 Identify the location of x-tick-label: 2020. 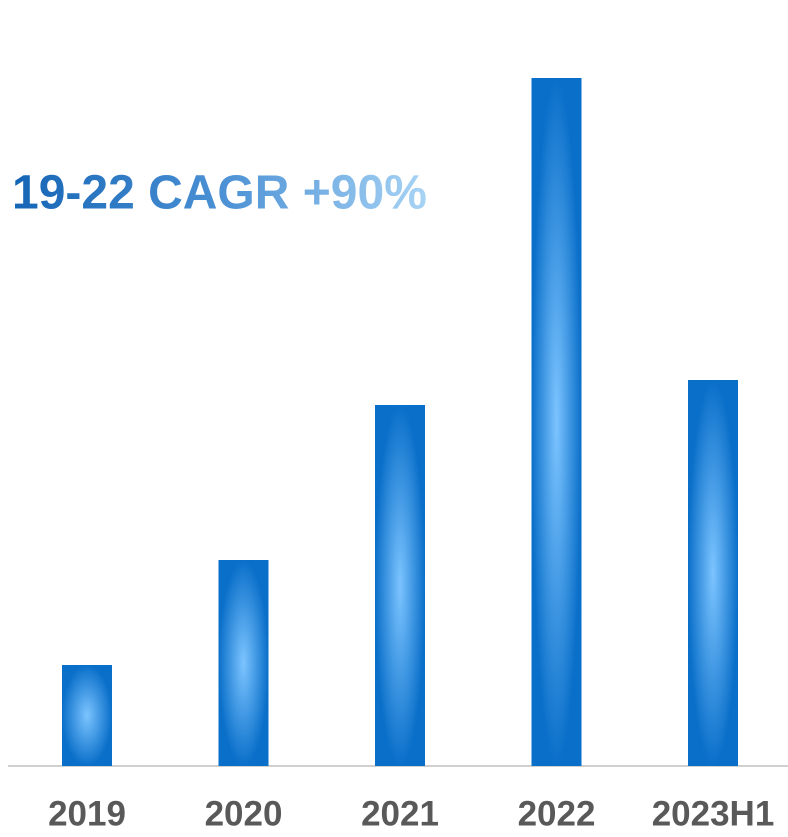
(244, 813).